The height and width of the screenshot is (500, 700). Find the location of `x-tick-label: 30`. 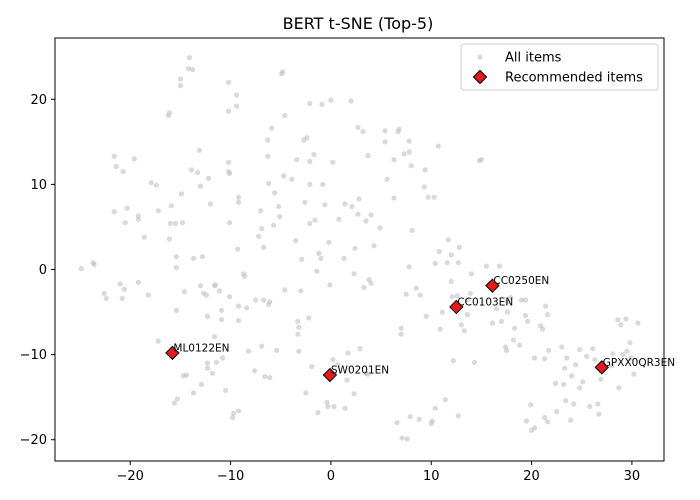

x-tick-label: 30 is located at coordinates (632, 476).